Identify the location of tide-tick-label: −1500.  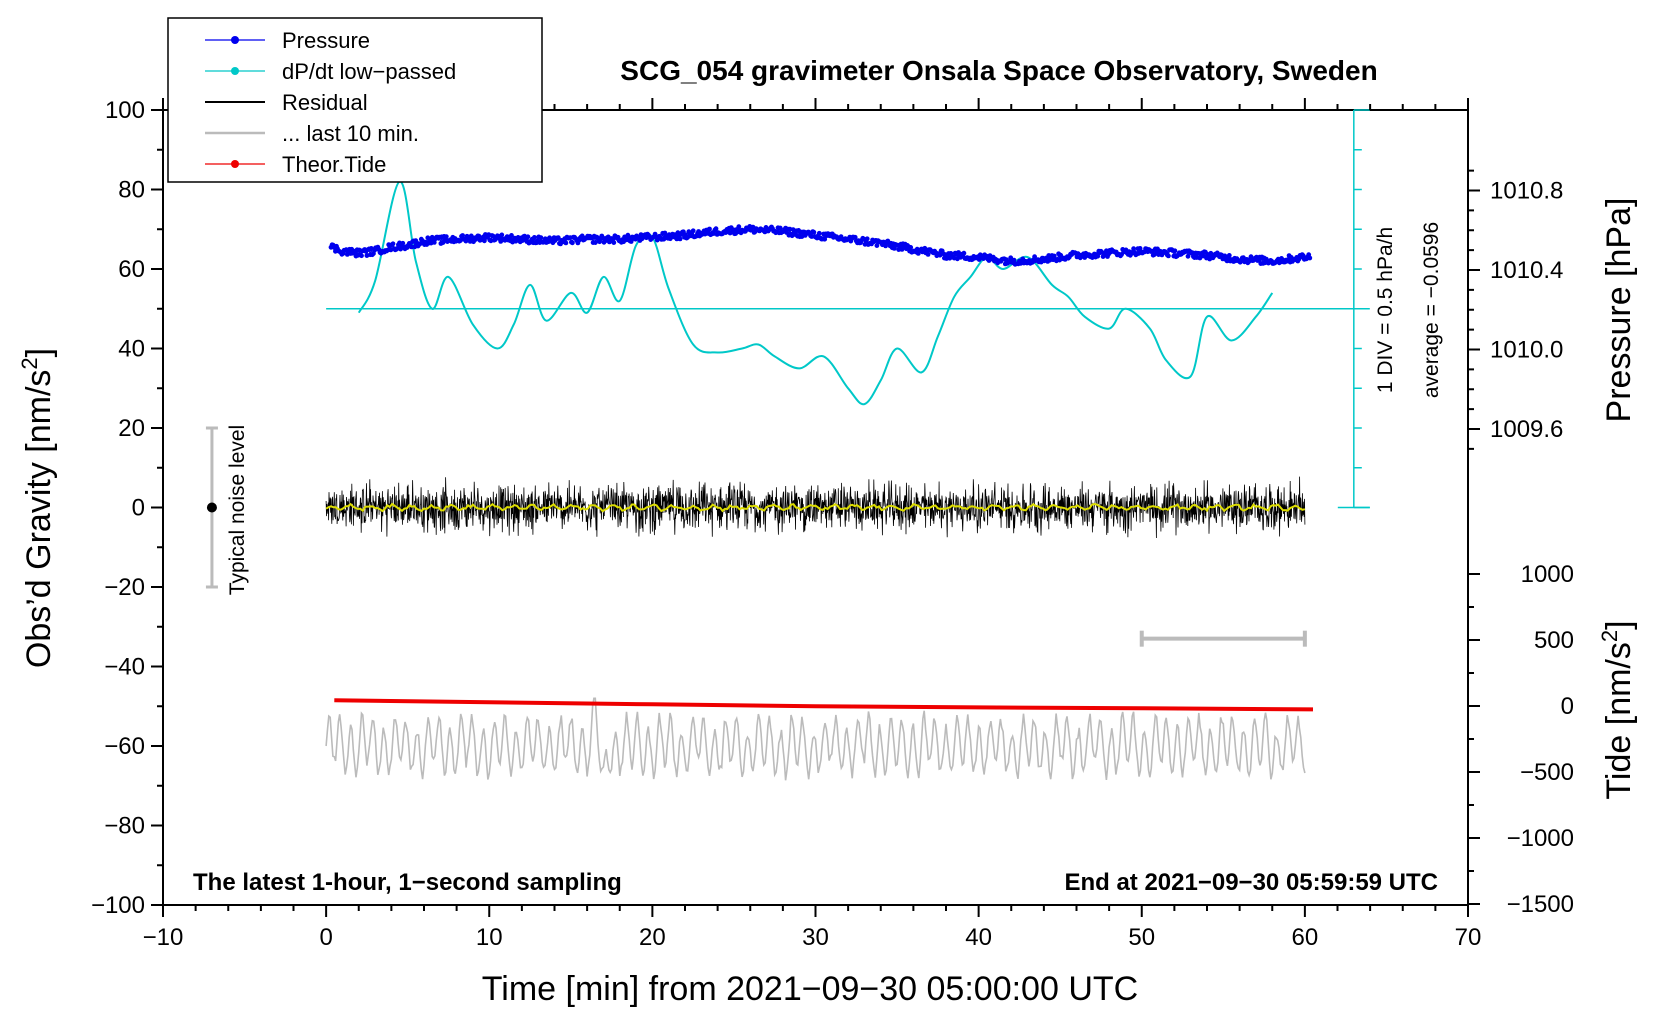
(1540, 904).